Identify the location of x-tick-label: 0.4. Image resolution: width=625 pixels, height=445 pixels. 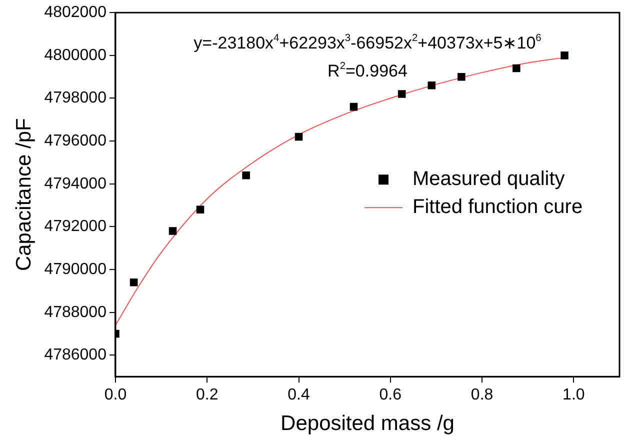
(299, 395).